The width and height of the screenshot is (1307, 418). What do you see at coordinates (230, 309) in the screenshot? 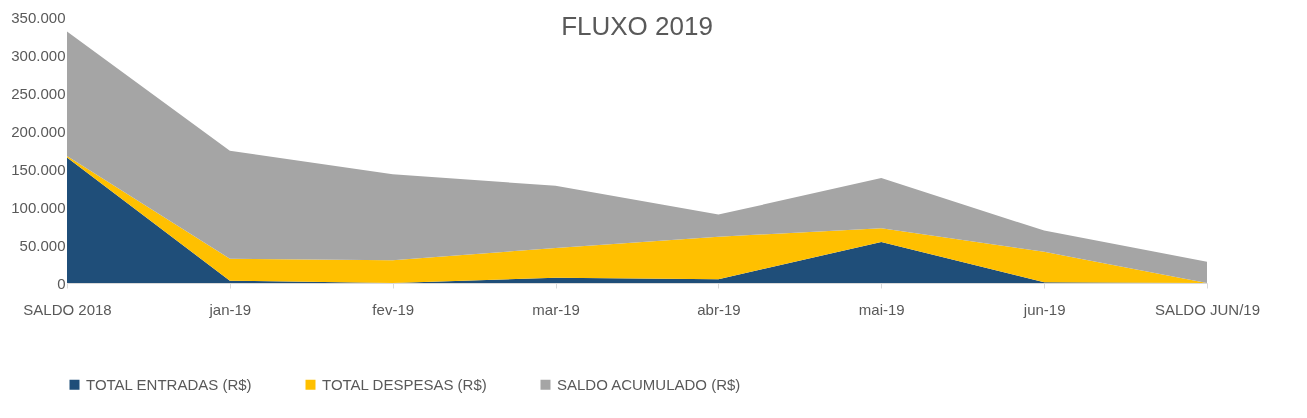
I see `x-tick-label: jan-19` at bounding box center [230, 309].